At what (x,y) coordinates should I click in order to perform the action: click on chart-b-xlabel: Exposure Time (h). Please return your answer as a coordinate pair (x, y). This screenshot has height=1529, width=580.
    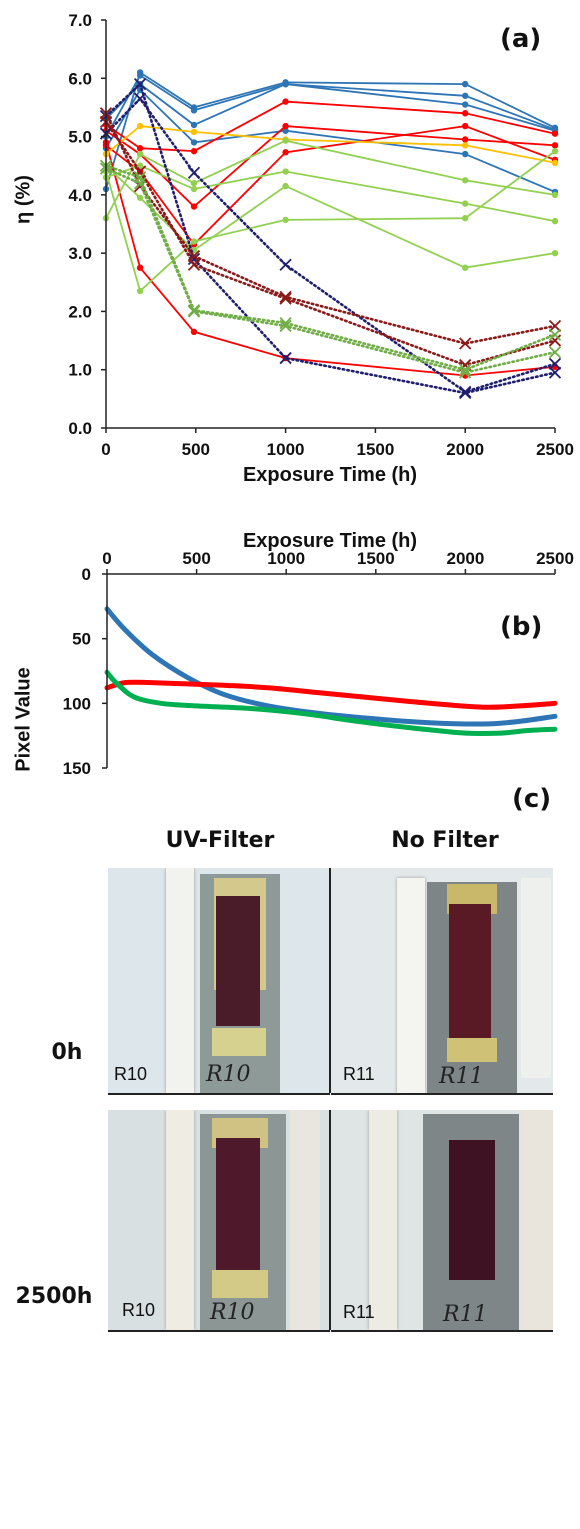
    Looking at the image, I should click on (330, 541).